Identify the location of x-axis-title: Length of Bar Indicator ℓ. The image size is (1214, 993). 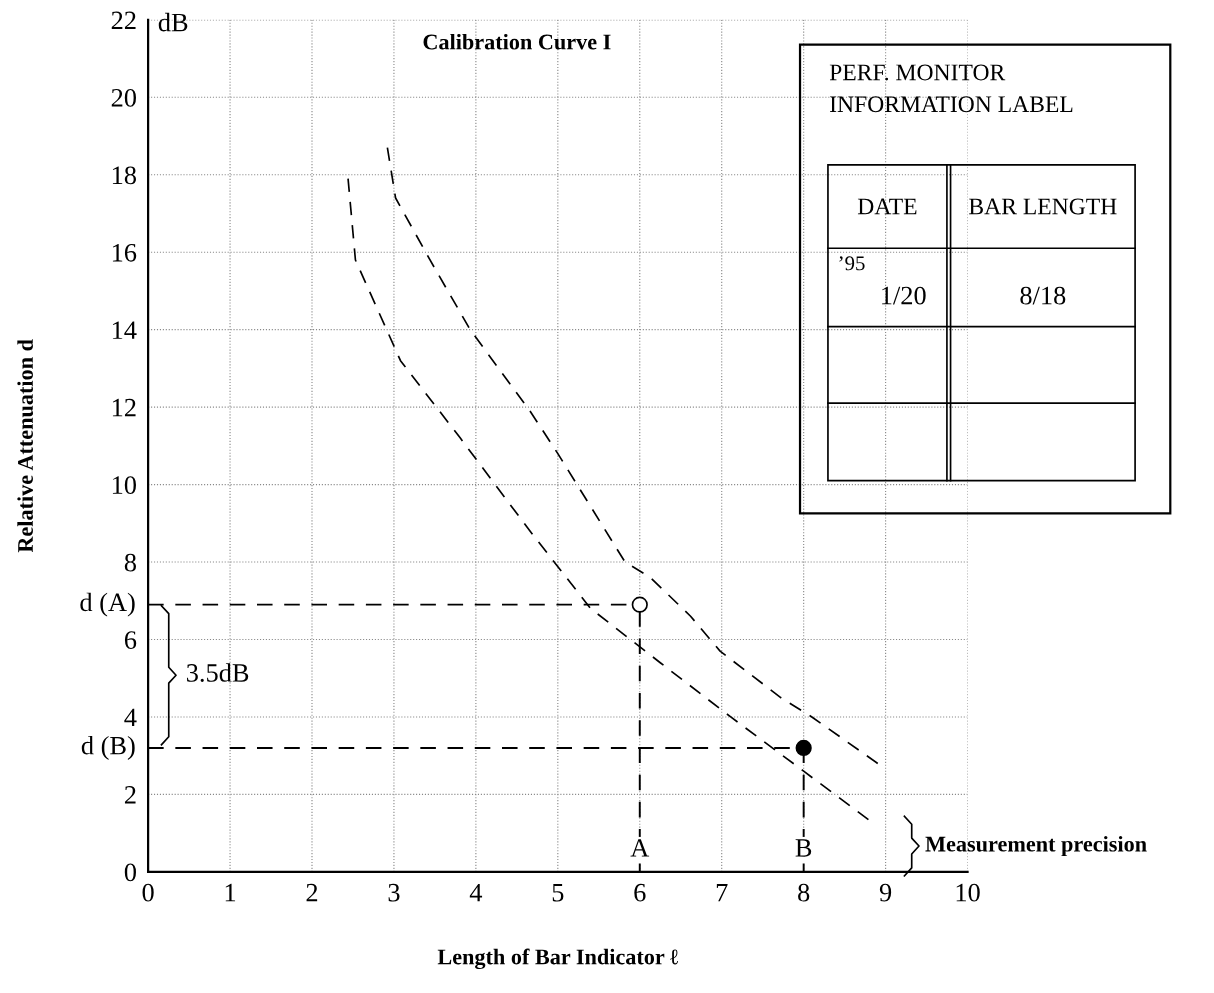
(558, 959).